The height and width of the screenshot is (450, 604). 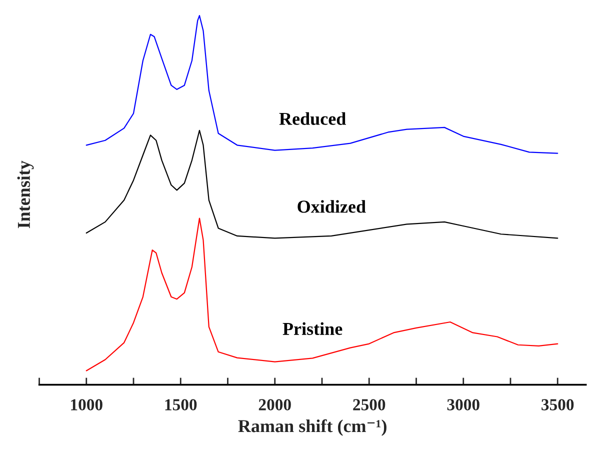 What do you see at coordinates (312, 118) in the screenshot?
I see `series-label: Reduced` at bounding box center [312, 118].